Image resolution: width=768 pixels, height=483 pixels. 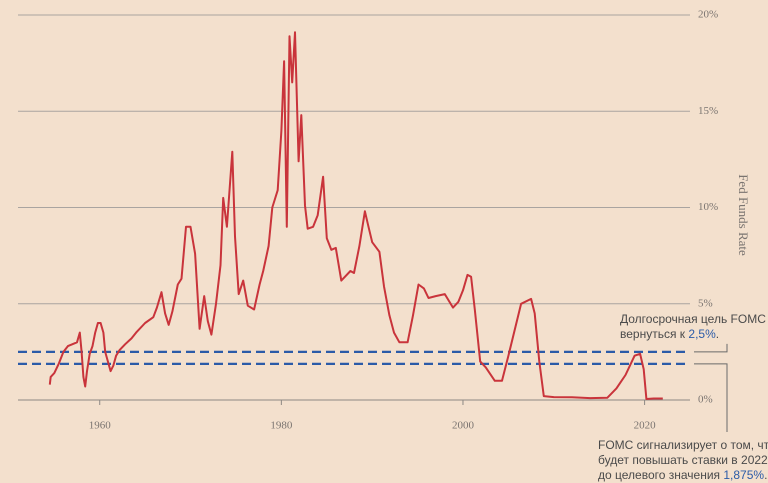 What do you see at coordinates (708, 111) in the screenshot?
I see `y-tick-label: 15%` at bounding box center [708, 111].